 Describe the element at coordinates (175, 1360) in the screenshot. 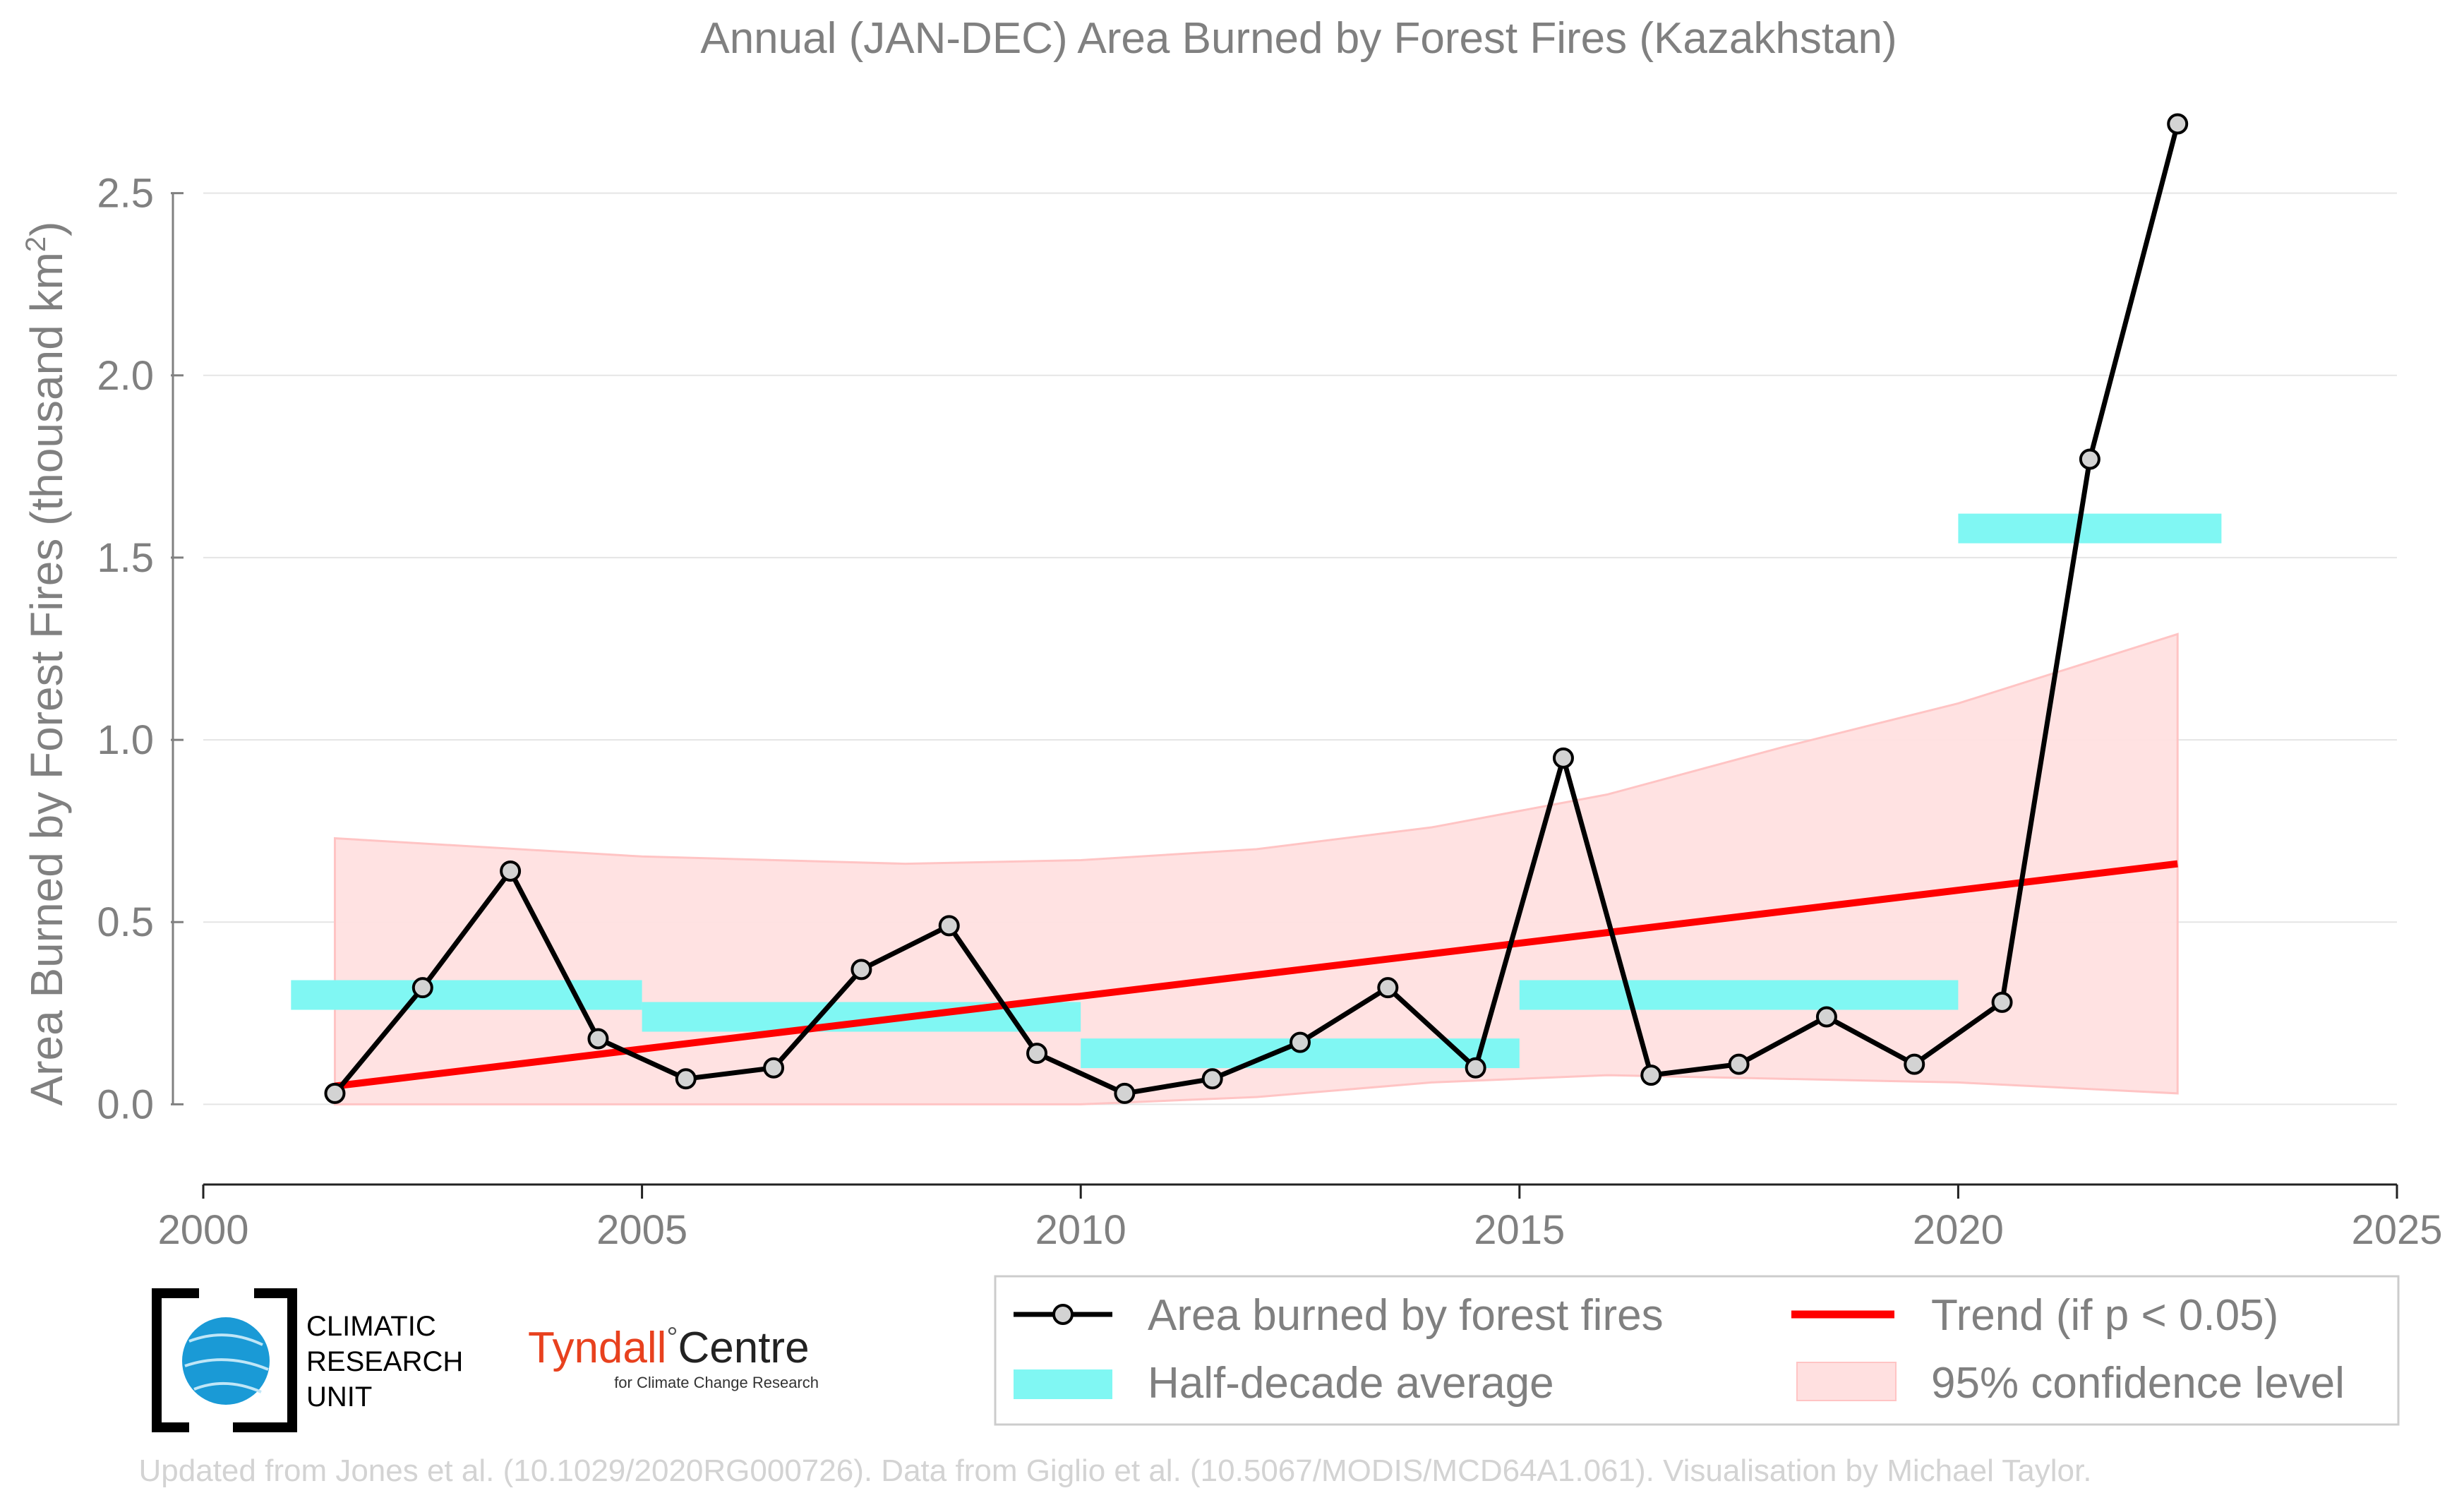

I see `cru-logo-bracket-left` at that location.